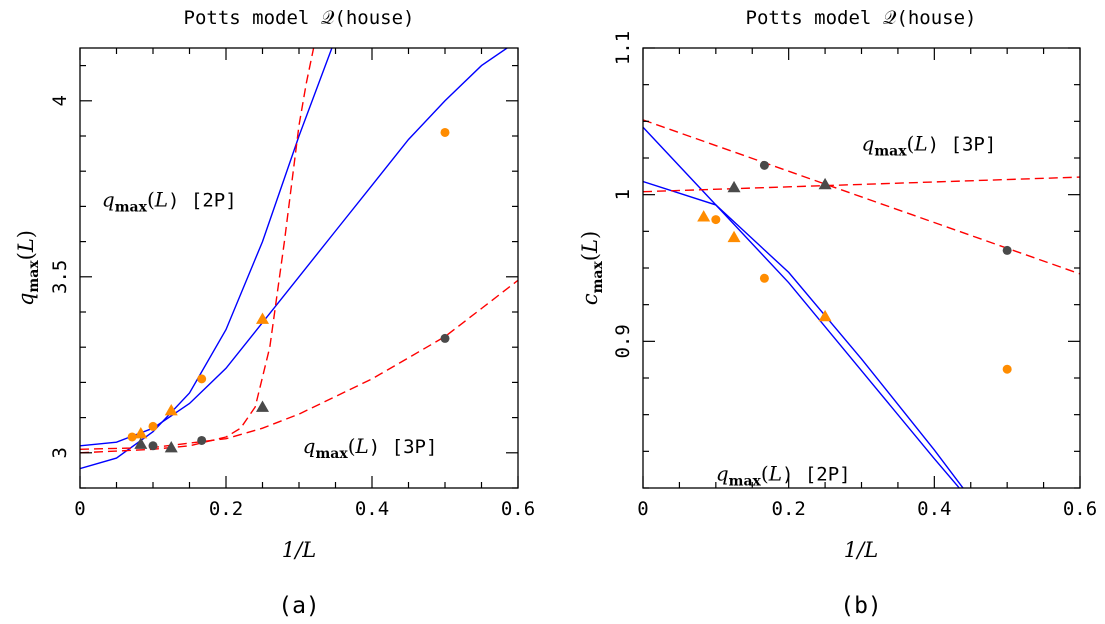 The width and height of the screenshot is (1105, 624). What do you see at coordinates (623, 194) in the screenshot?
I see `y-tick-label: 1` at bounding box center [623, 194].